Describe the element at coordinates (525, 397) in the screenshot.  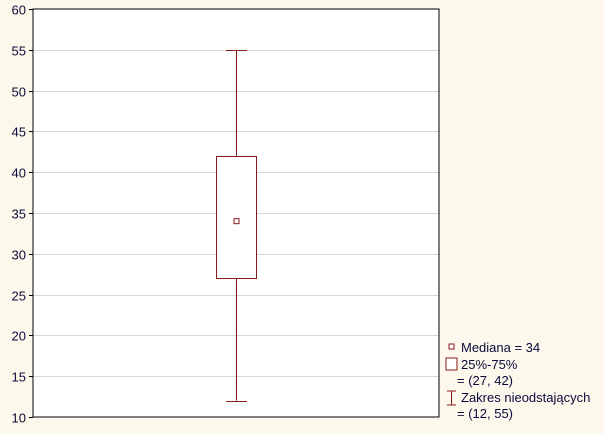
I see `legend-whisker: Zakres nieodstających` at that location.